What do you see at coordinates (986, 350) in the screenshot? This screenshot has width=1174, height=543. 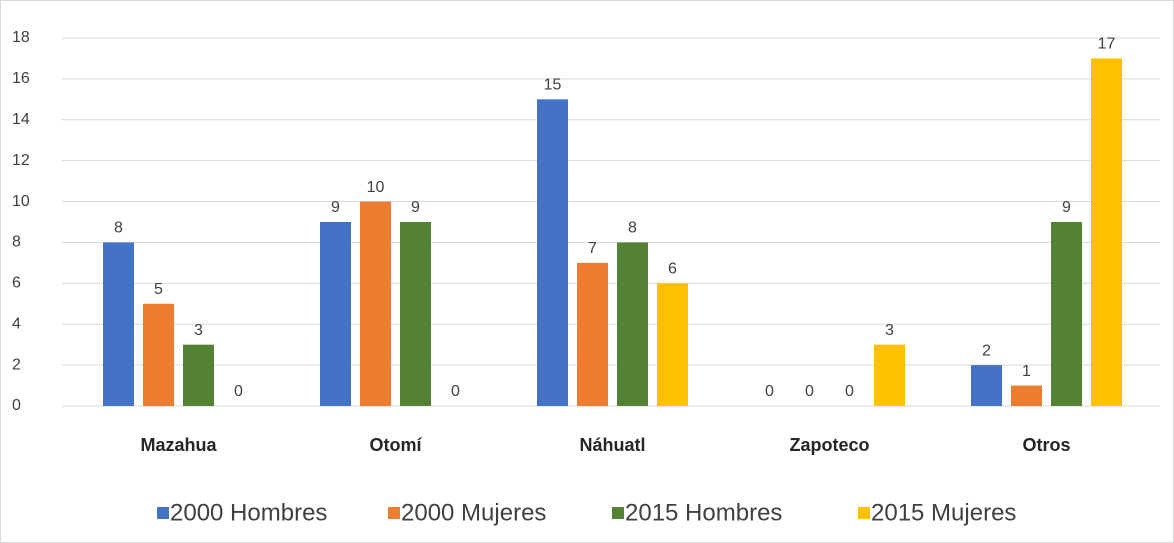 I see `data-label: 2` at bounding box center [986, 350].